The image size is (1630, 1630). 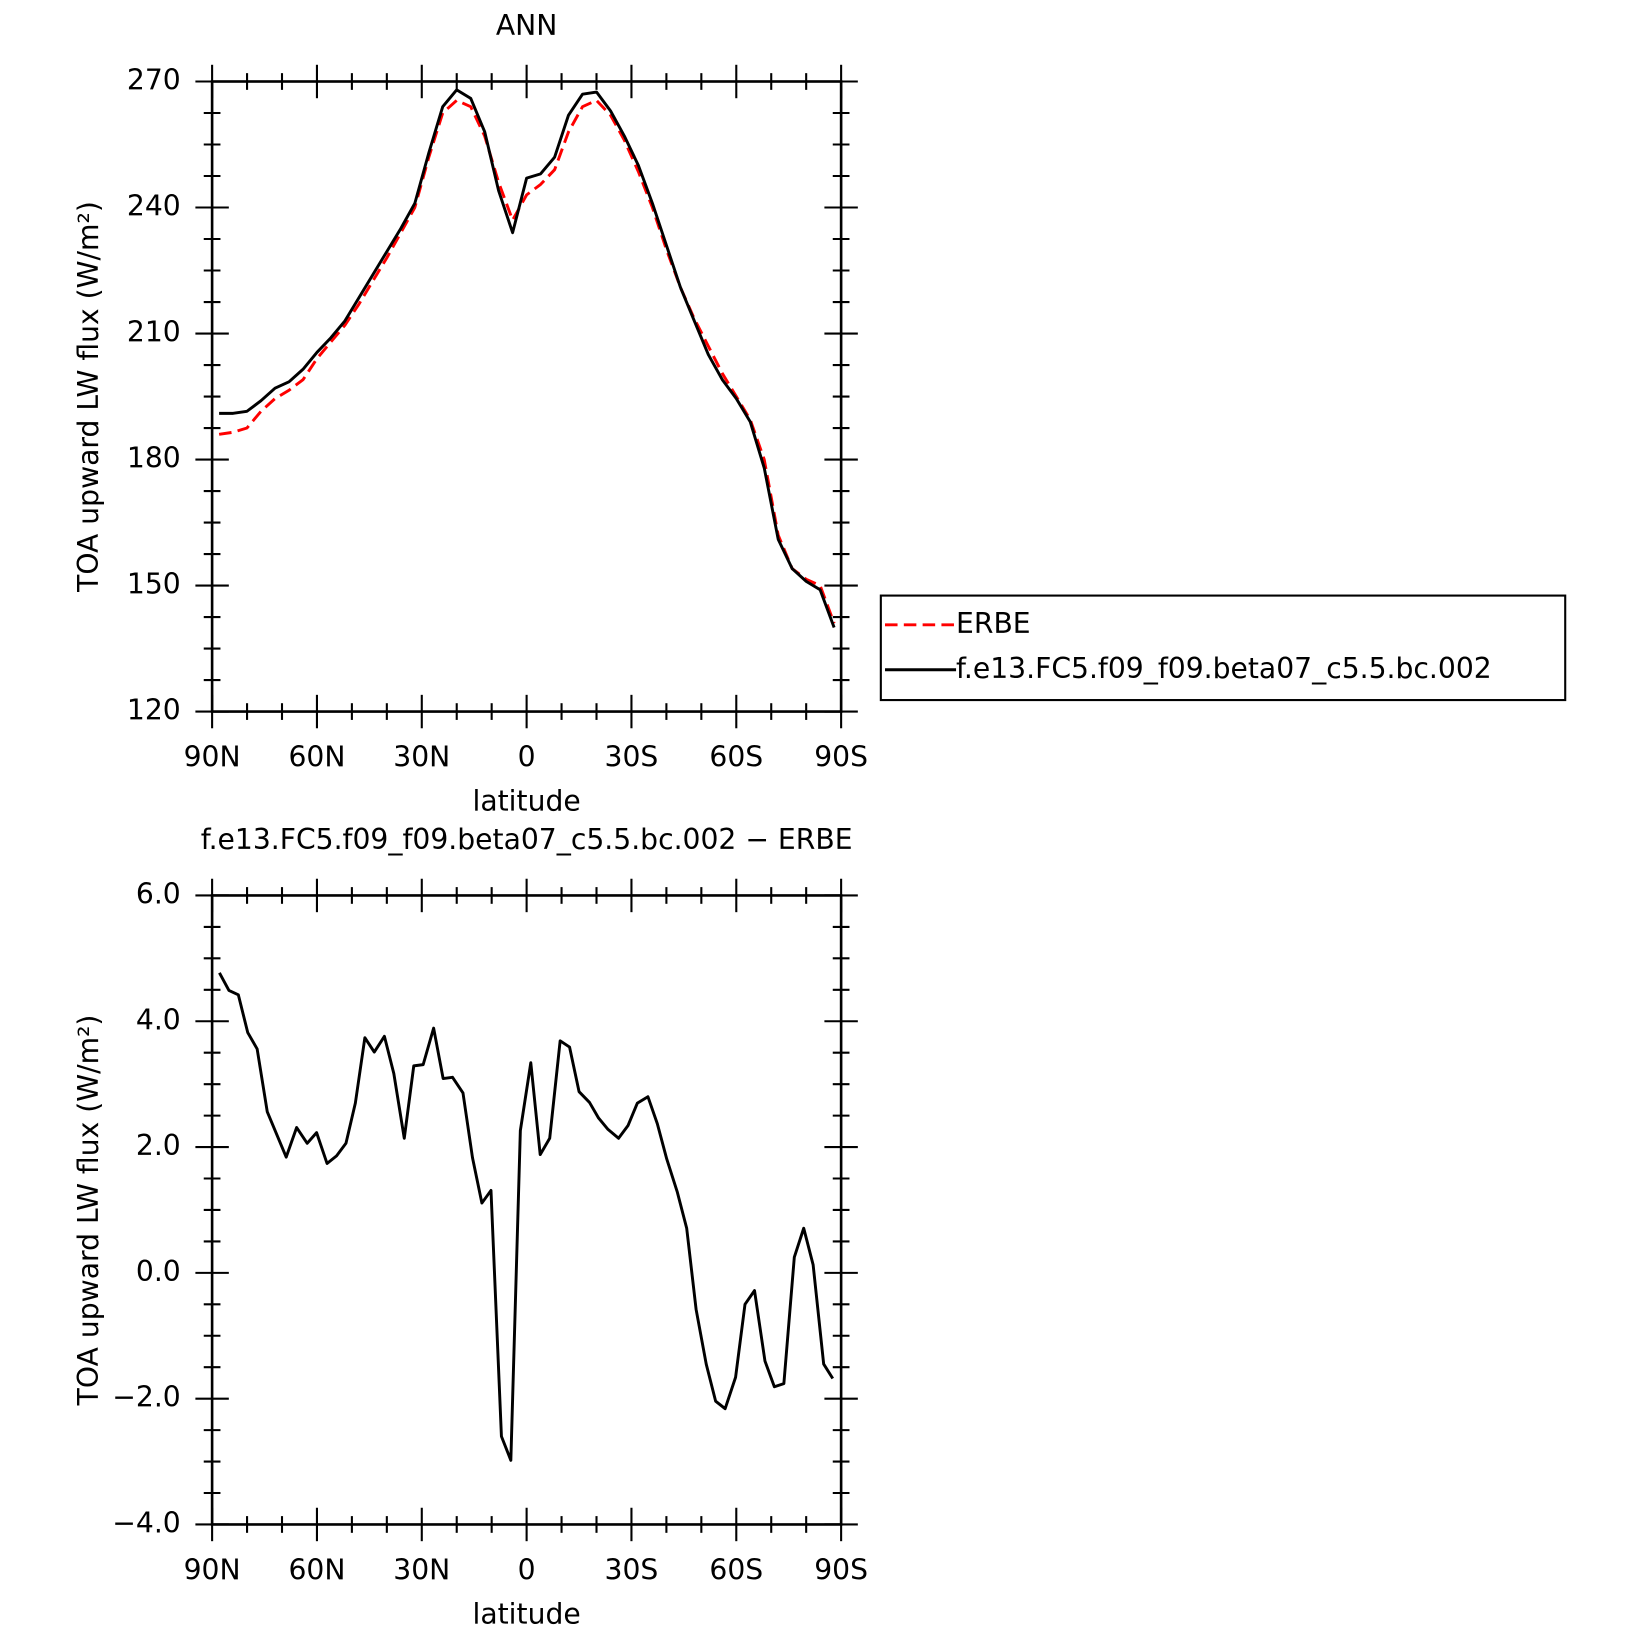 I want to click on legend-box, so click(x=1223, y=648).